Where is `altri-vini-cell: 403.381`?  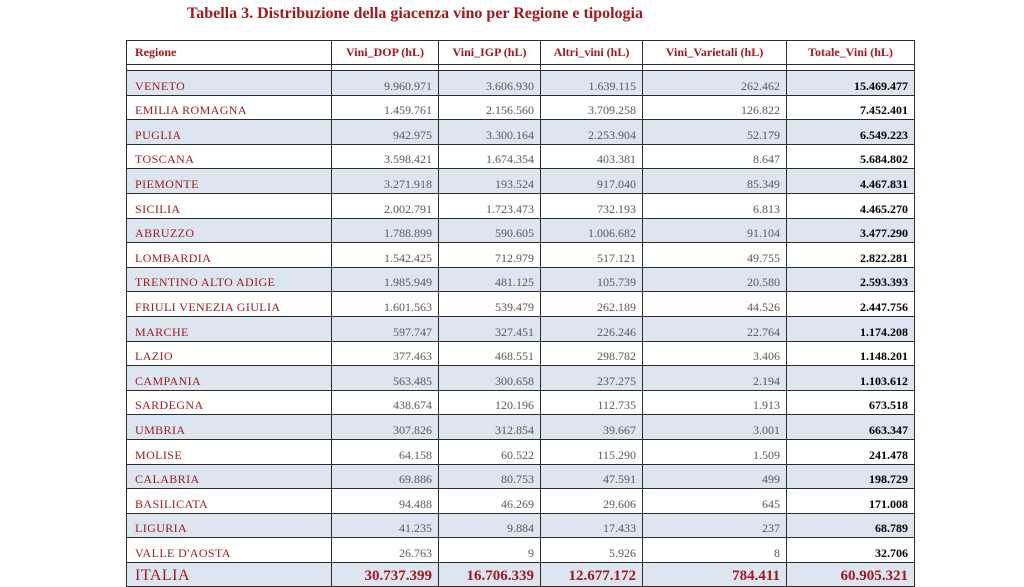
altri-vini-cell: 403.381 is located at coordinates (591, 156).